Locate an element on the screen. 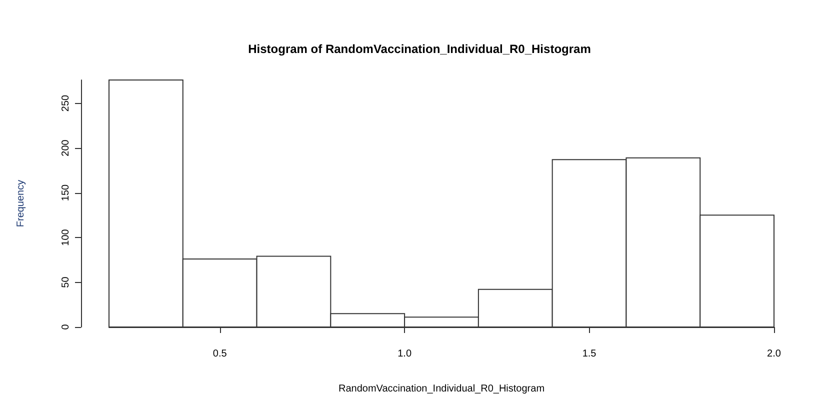  x-tick-label: 1.0 is located at coordinates (405, 354).